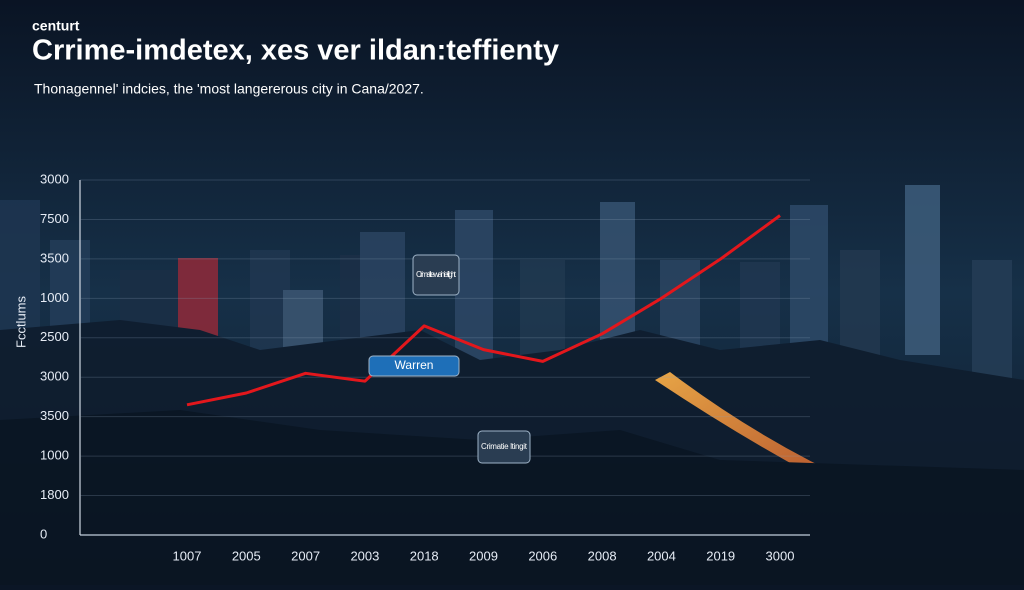  Describe the element at coordinates (602, 555) in the screenshot. I see `x-tick-label: 2008` at that location.